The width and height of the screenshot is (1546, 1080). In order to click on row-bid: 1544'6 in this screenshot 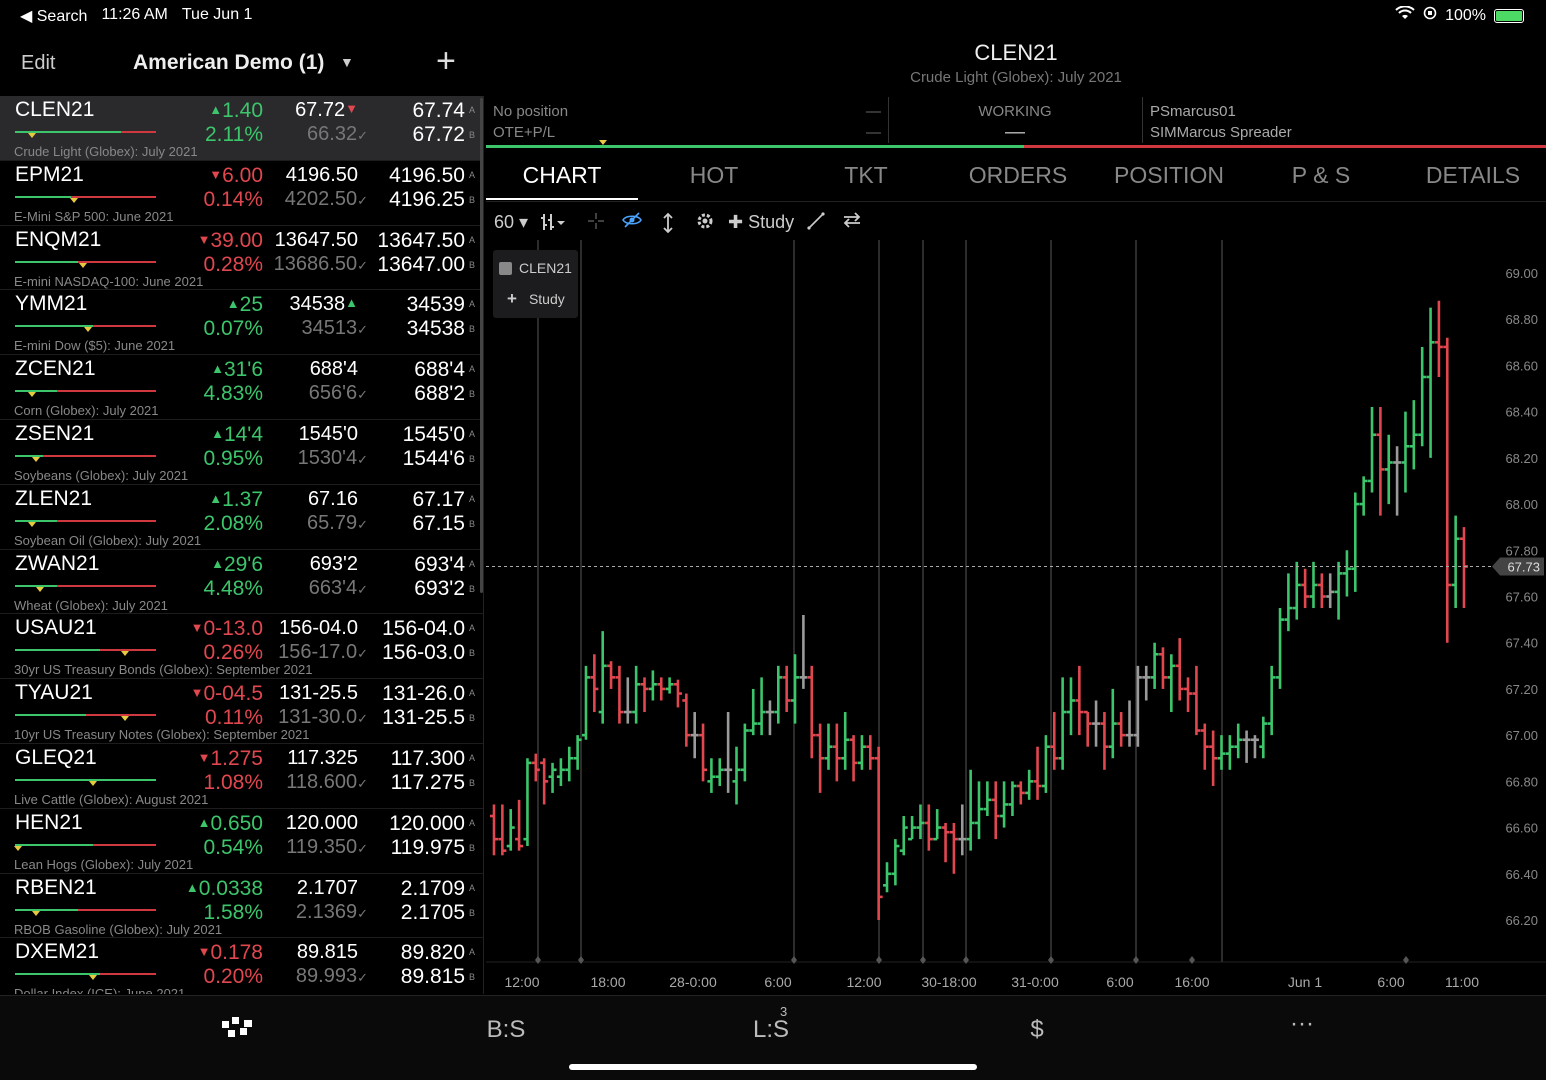, I will do `click(433, 458)`.